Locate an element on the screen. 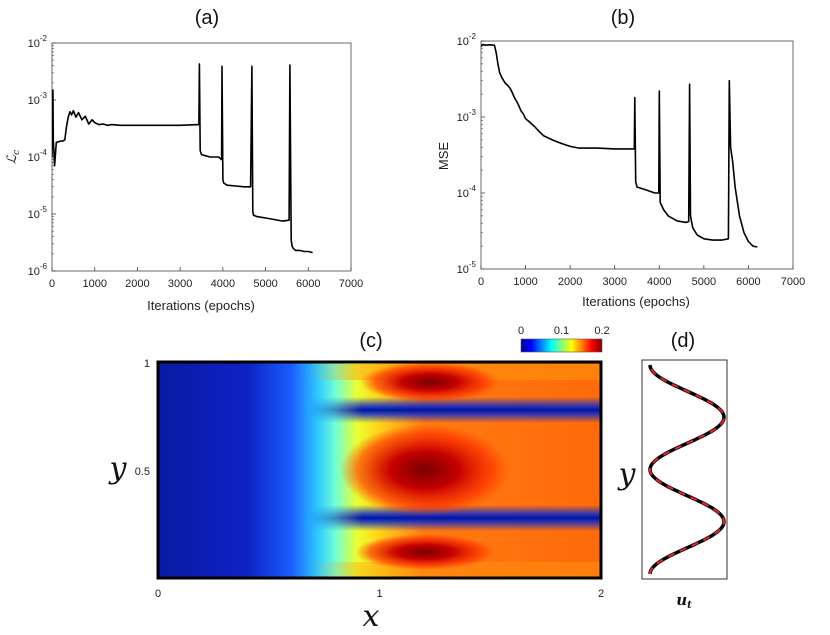  panel-a-label: (a) is located at coordinates (207, 18).